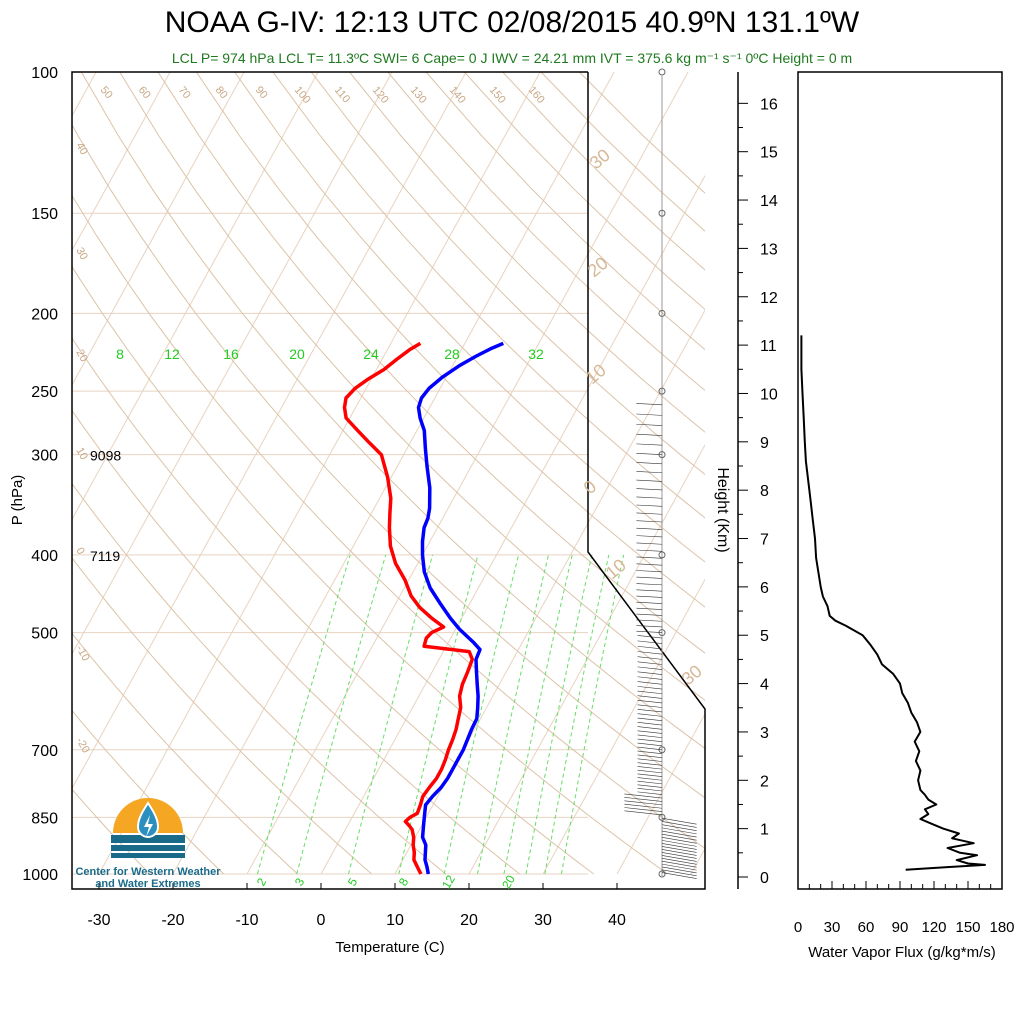  I want to click on dry-adiabat-label: 160, so click(536, 95).